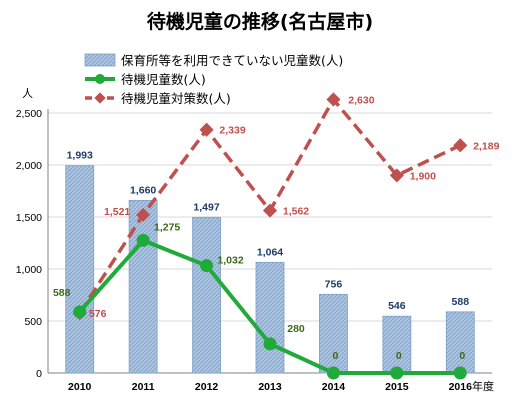  Describe the element at coordinates (206, 207) in the screenshot. I see `bar-value-label: 1,497` at that location.